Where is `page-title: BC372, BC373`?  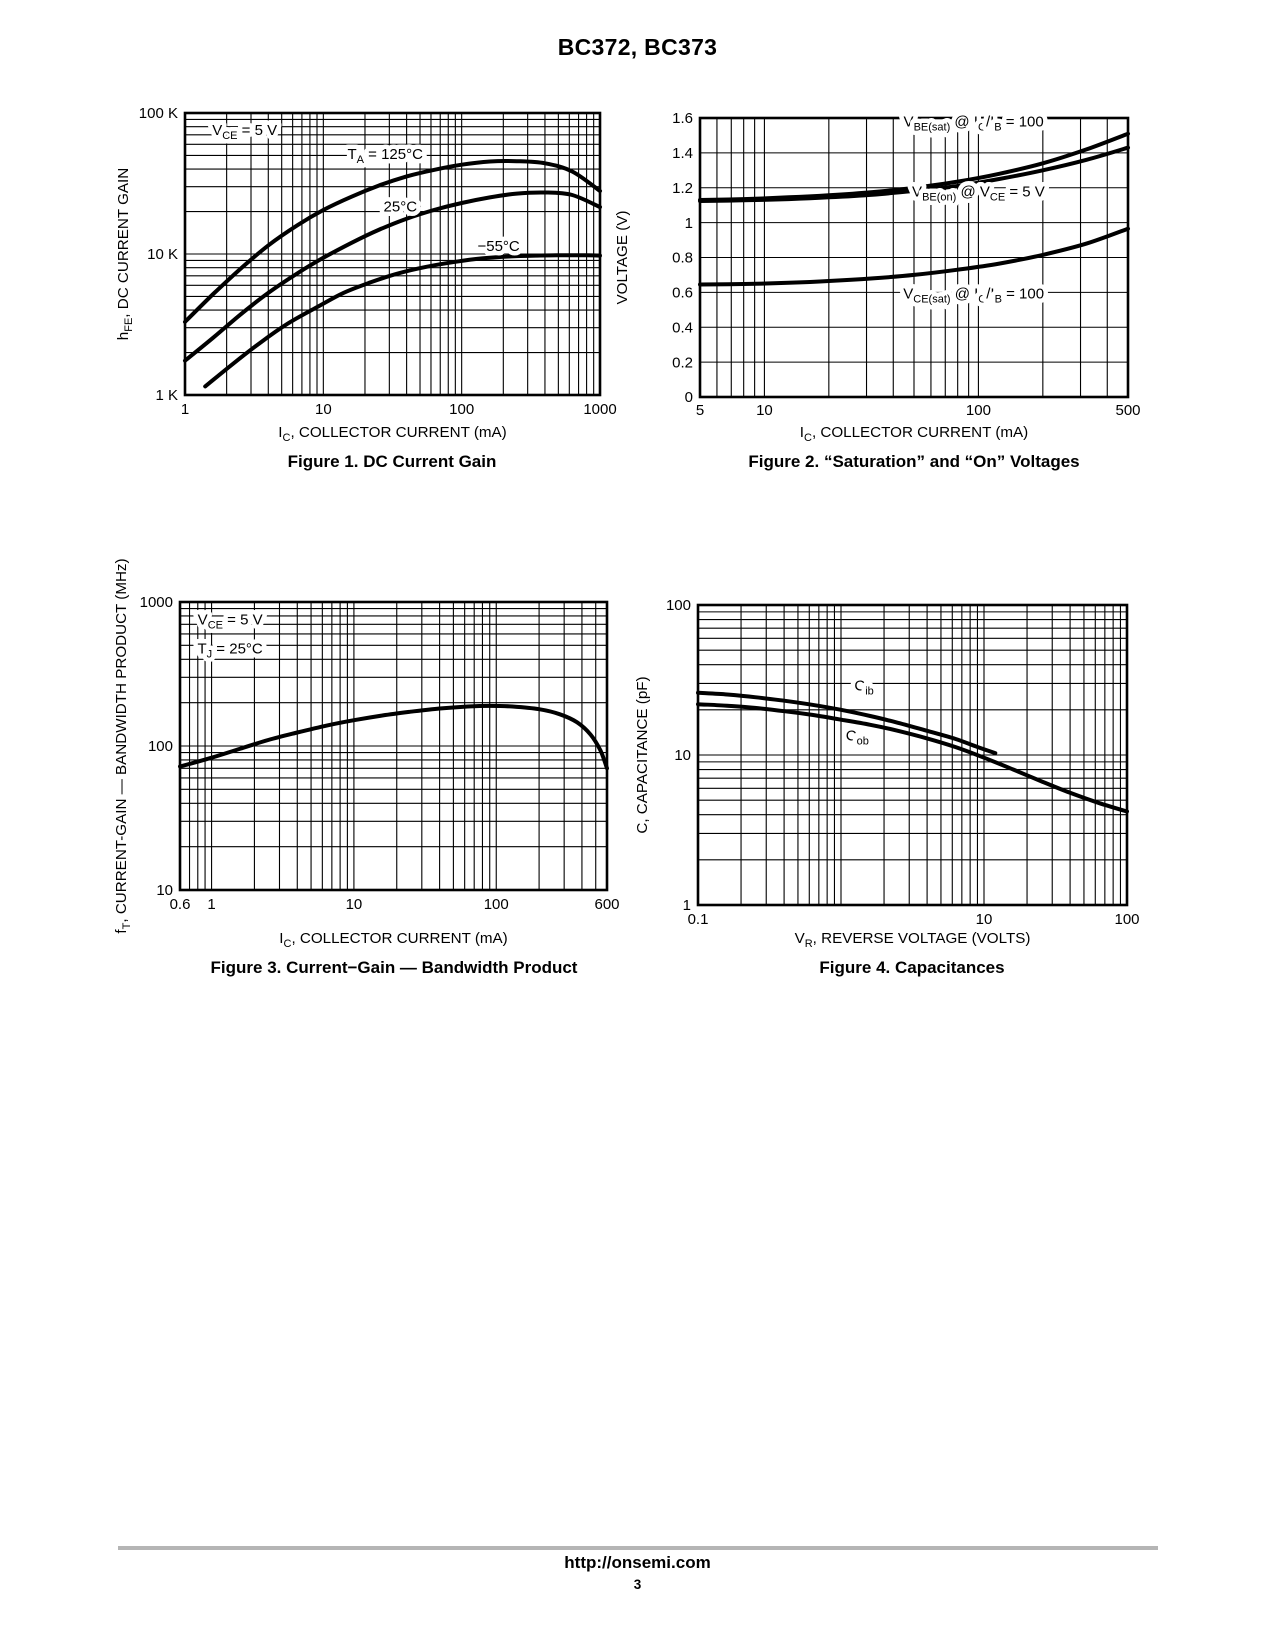
page-title: BC372, BC373 is located at coordinates (637, 47).